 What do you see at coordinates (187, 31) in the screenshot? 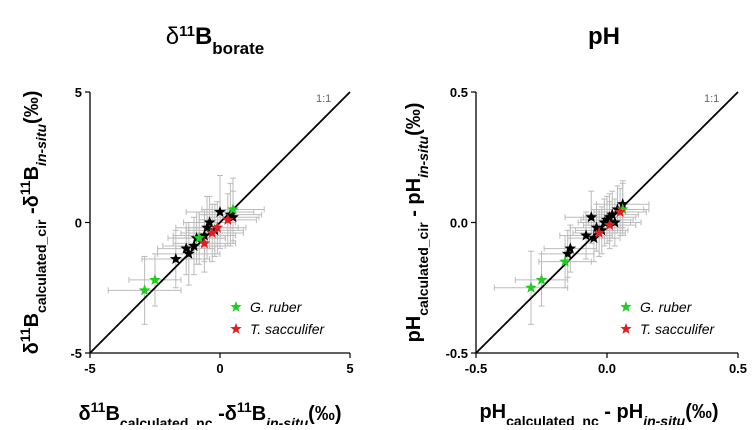
I see `title-segment: 11` at bounding box center [187, 31].